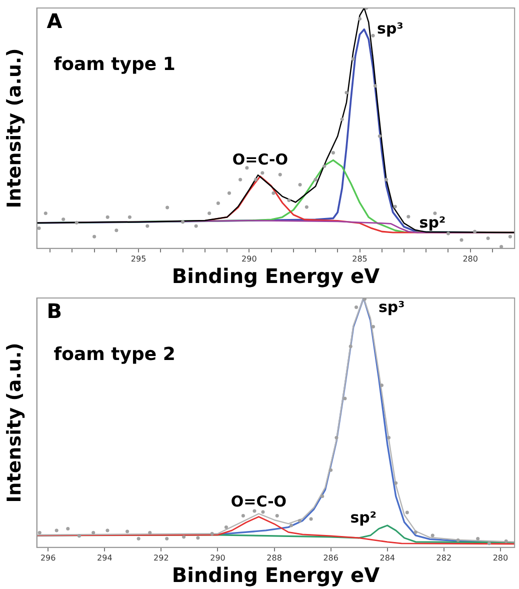 The width and height of the screenshot is (519, 589). I want to click on x-tick-label: 288, so click(274, 557).